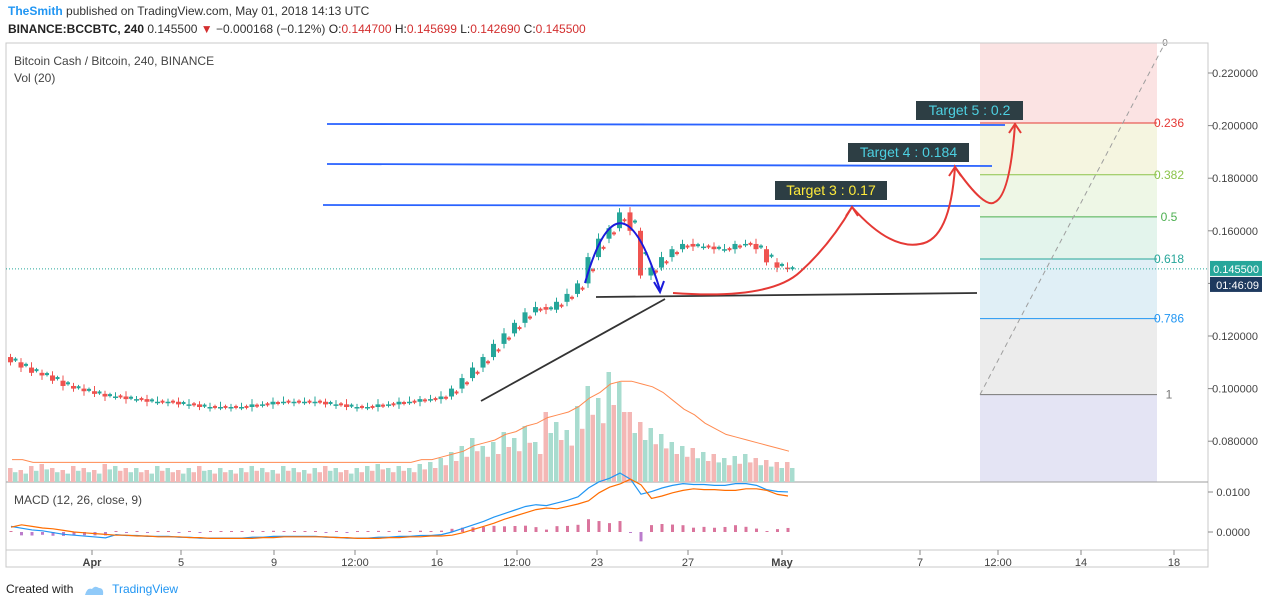 The width and height of the screenshot is (1270, 607). What do you see at coordinates (1072, 218) in the screenshot?
I see `fib-trend-line` at bounding box center [1072, 218].